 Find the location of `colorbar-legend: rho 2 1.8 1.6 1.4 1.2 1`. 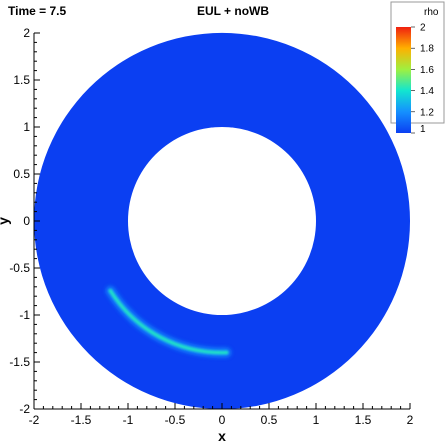

colorbar-legend: rho 2 1.8 1.6 1.4 1.2 1 is located at coordinates (417, 68).